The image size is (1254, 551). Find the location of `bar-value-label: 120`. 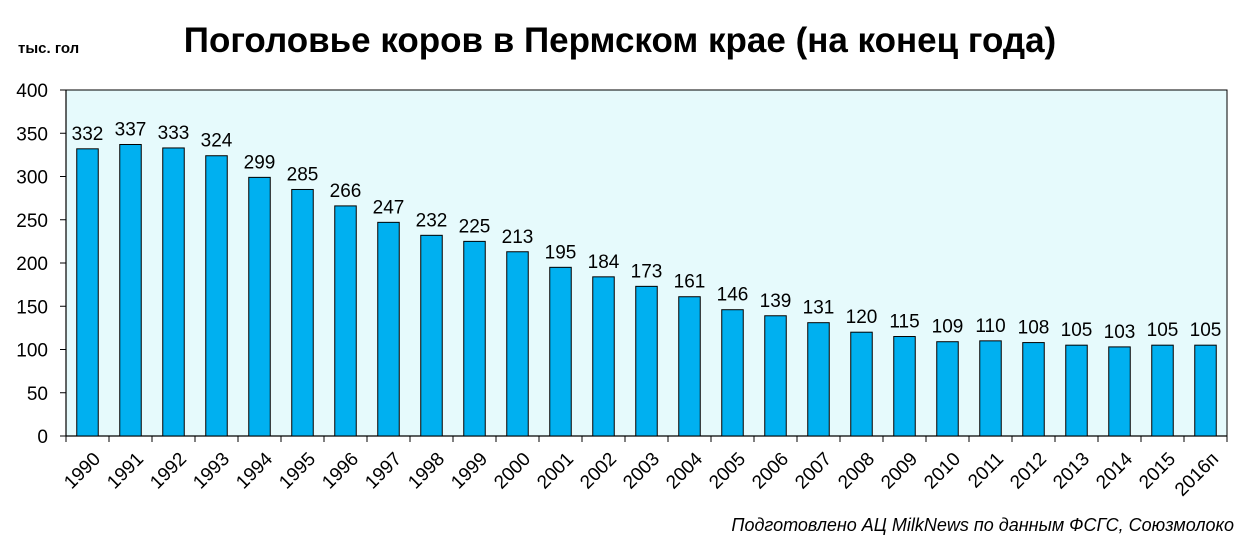

bar-value-label: 120 is located at coordinates (862, 317).